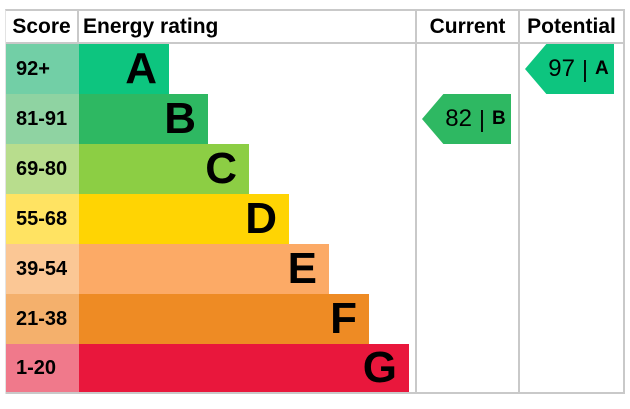 This screenshot has width=630, height=409. I want to click on band-cell-f: F, so click(247, 319).